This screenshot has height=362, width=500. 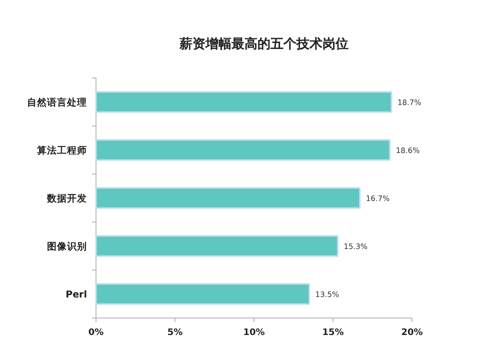 What do you see at coordinates (76, 295) in the screenshot?
I see `y-tick-label: Perl` at bounding box center [76, 295].